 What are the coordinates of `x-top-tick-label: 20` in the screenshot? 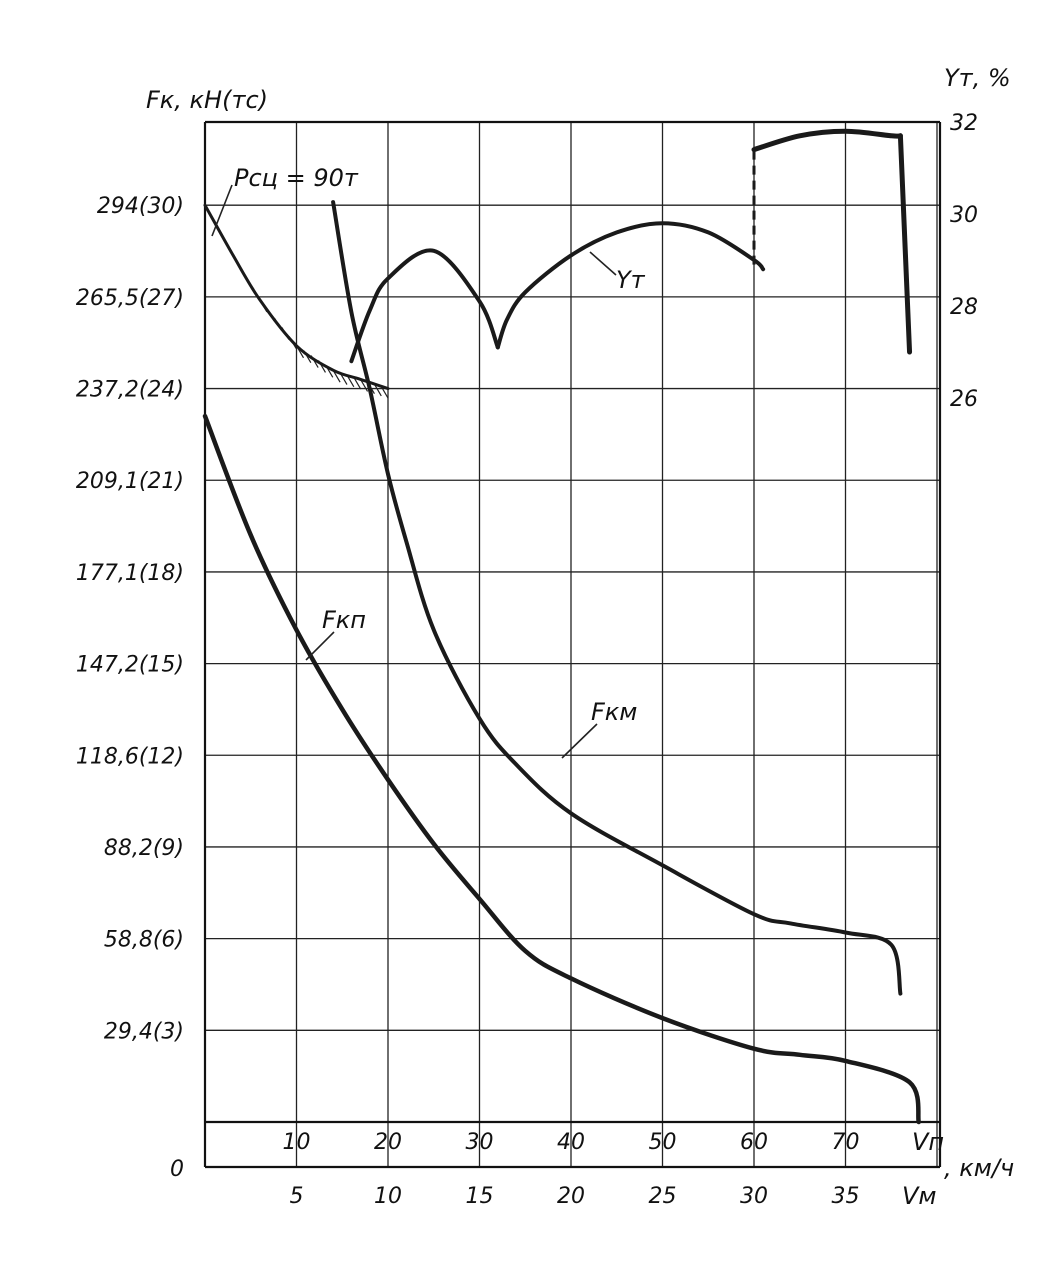 It's located at (388, 1142).